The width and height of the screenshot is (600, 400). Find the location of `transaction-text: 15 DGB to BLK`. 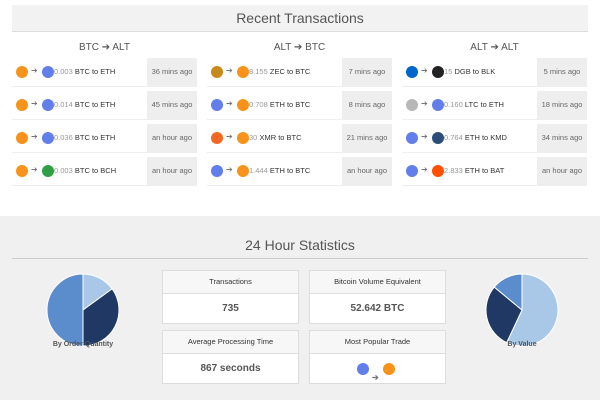

transaction-text: 15 DGB to BLK is located at coordinates (469, 72).